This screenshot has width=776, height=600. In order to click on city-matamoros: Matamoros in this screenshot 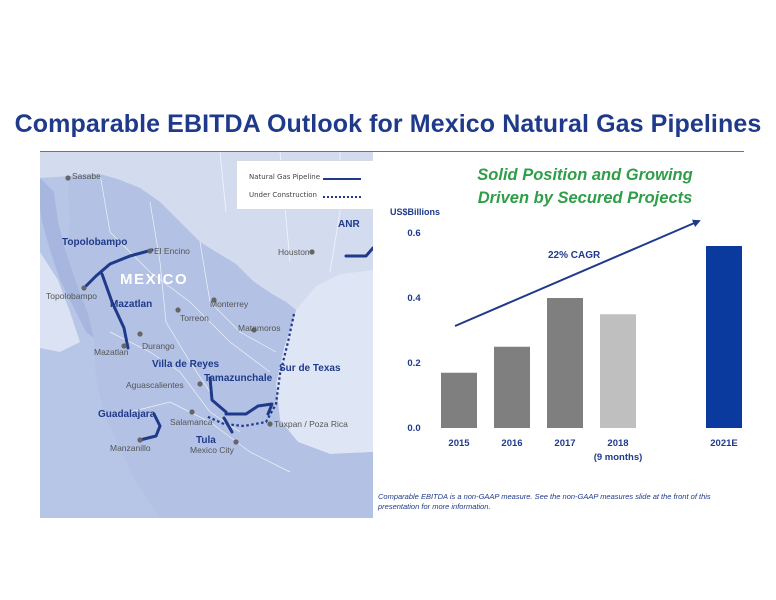, I will do `click(259, 328)`.